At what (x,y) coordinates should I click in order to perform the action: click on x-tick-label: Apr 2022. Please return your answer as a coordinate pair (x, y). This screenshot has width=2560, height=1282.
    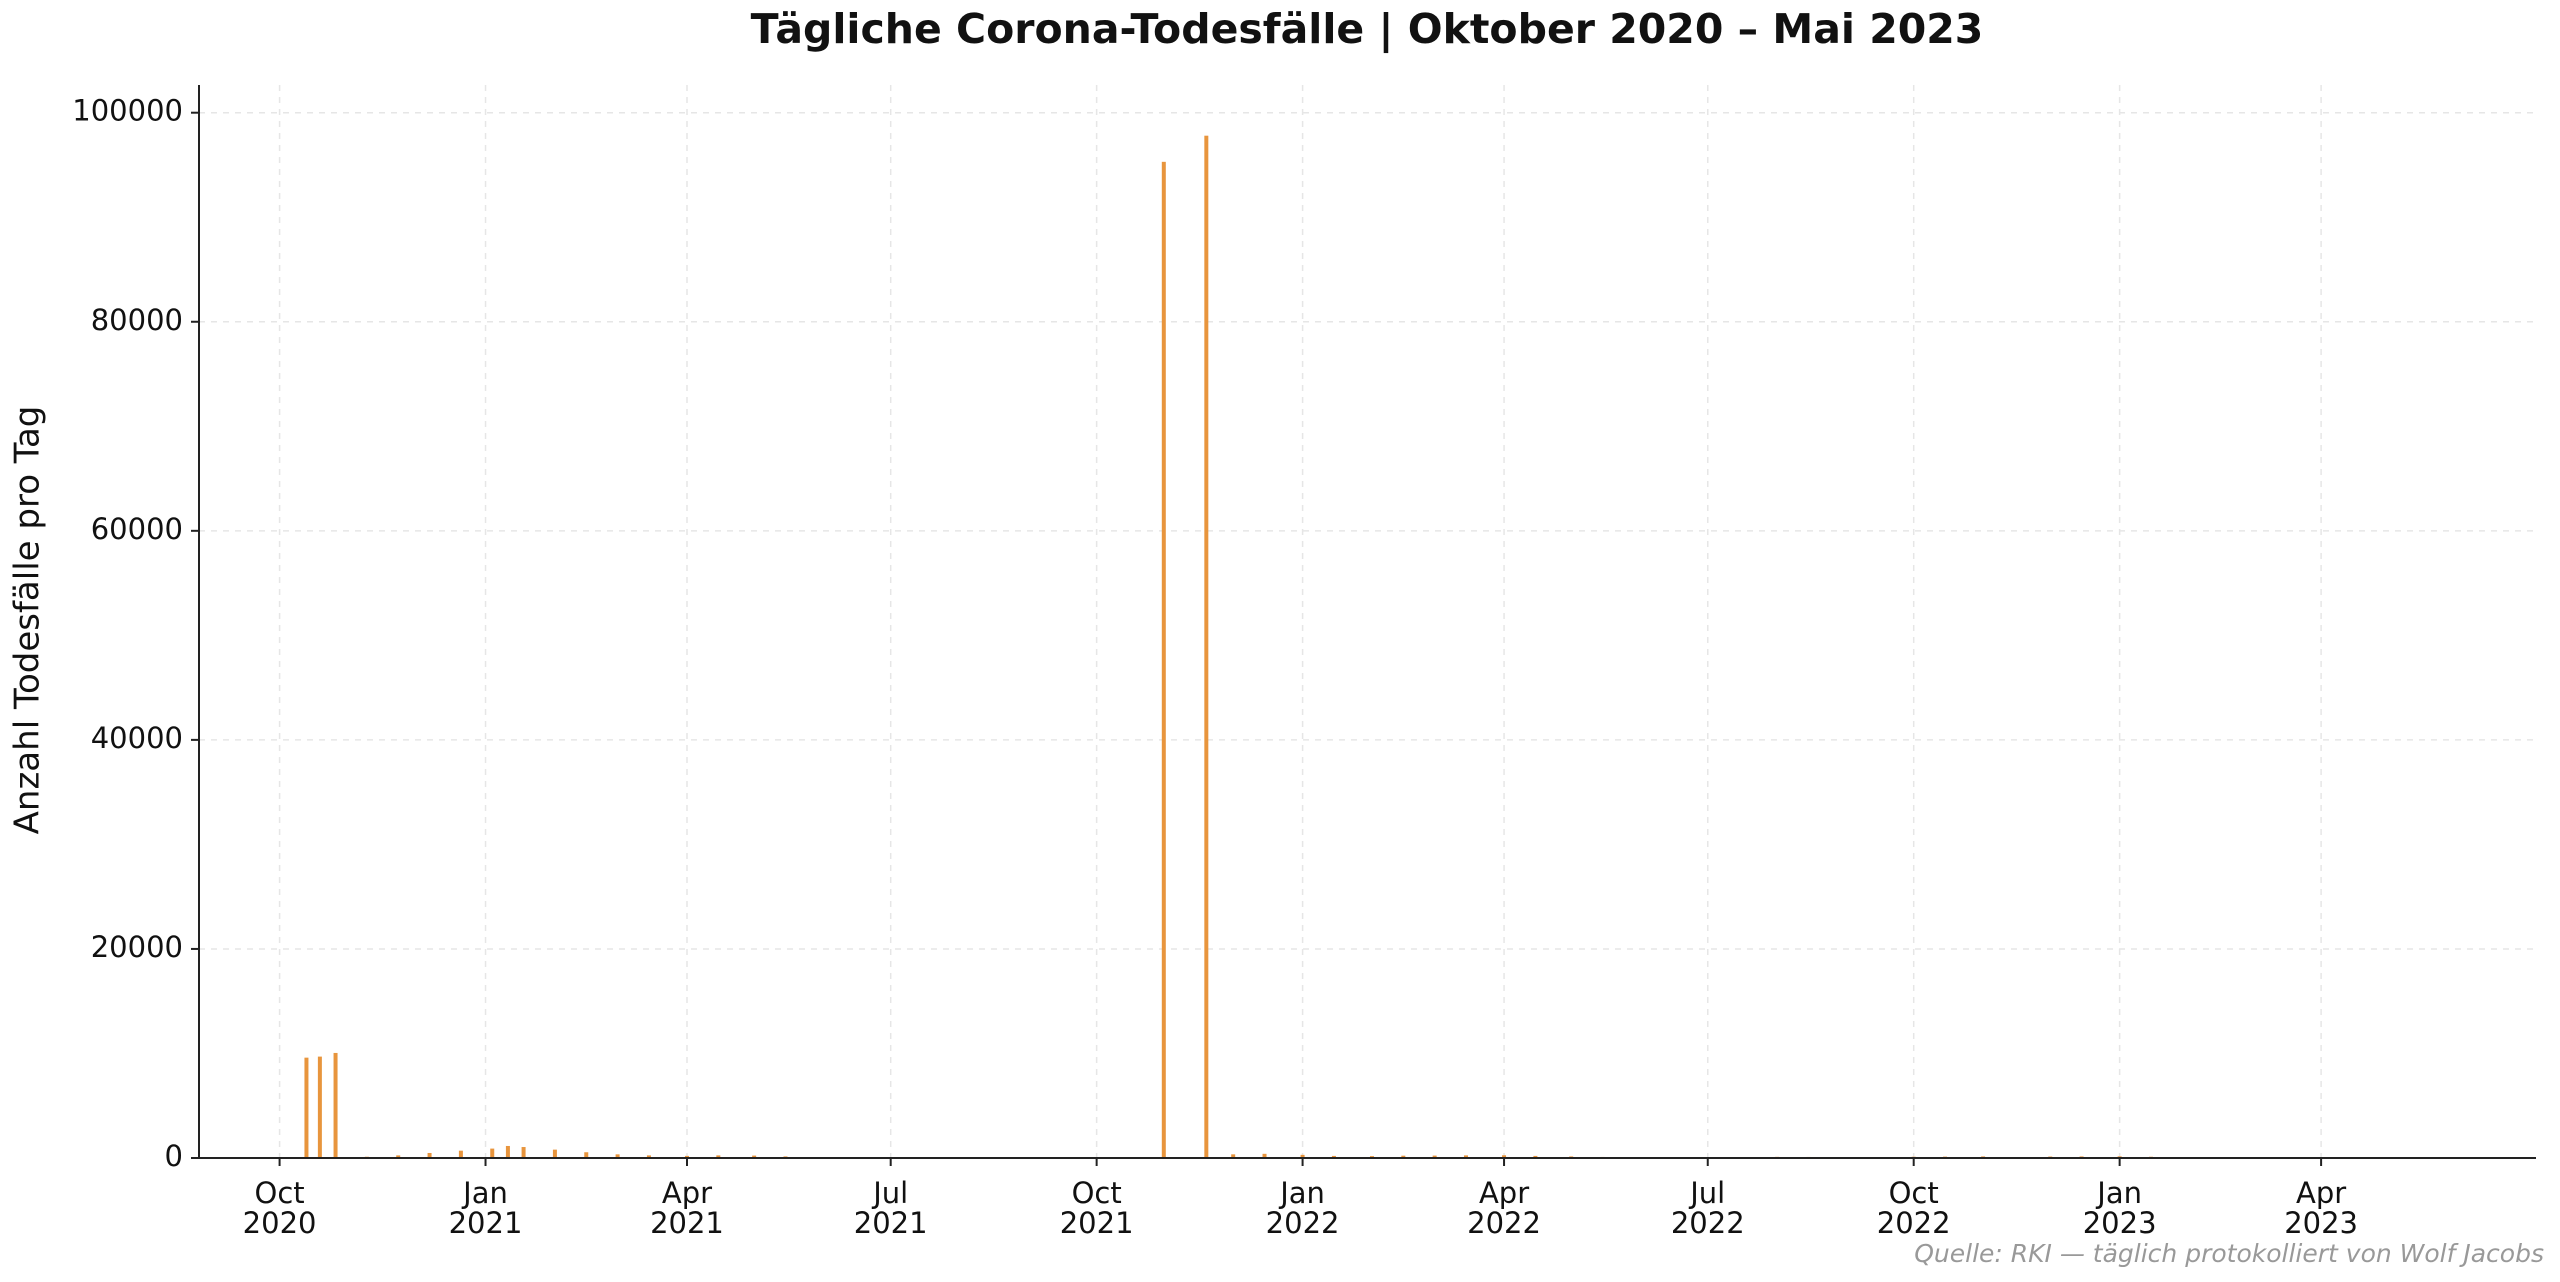
    Looking at the image, I should click on (1504, 1208).